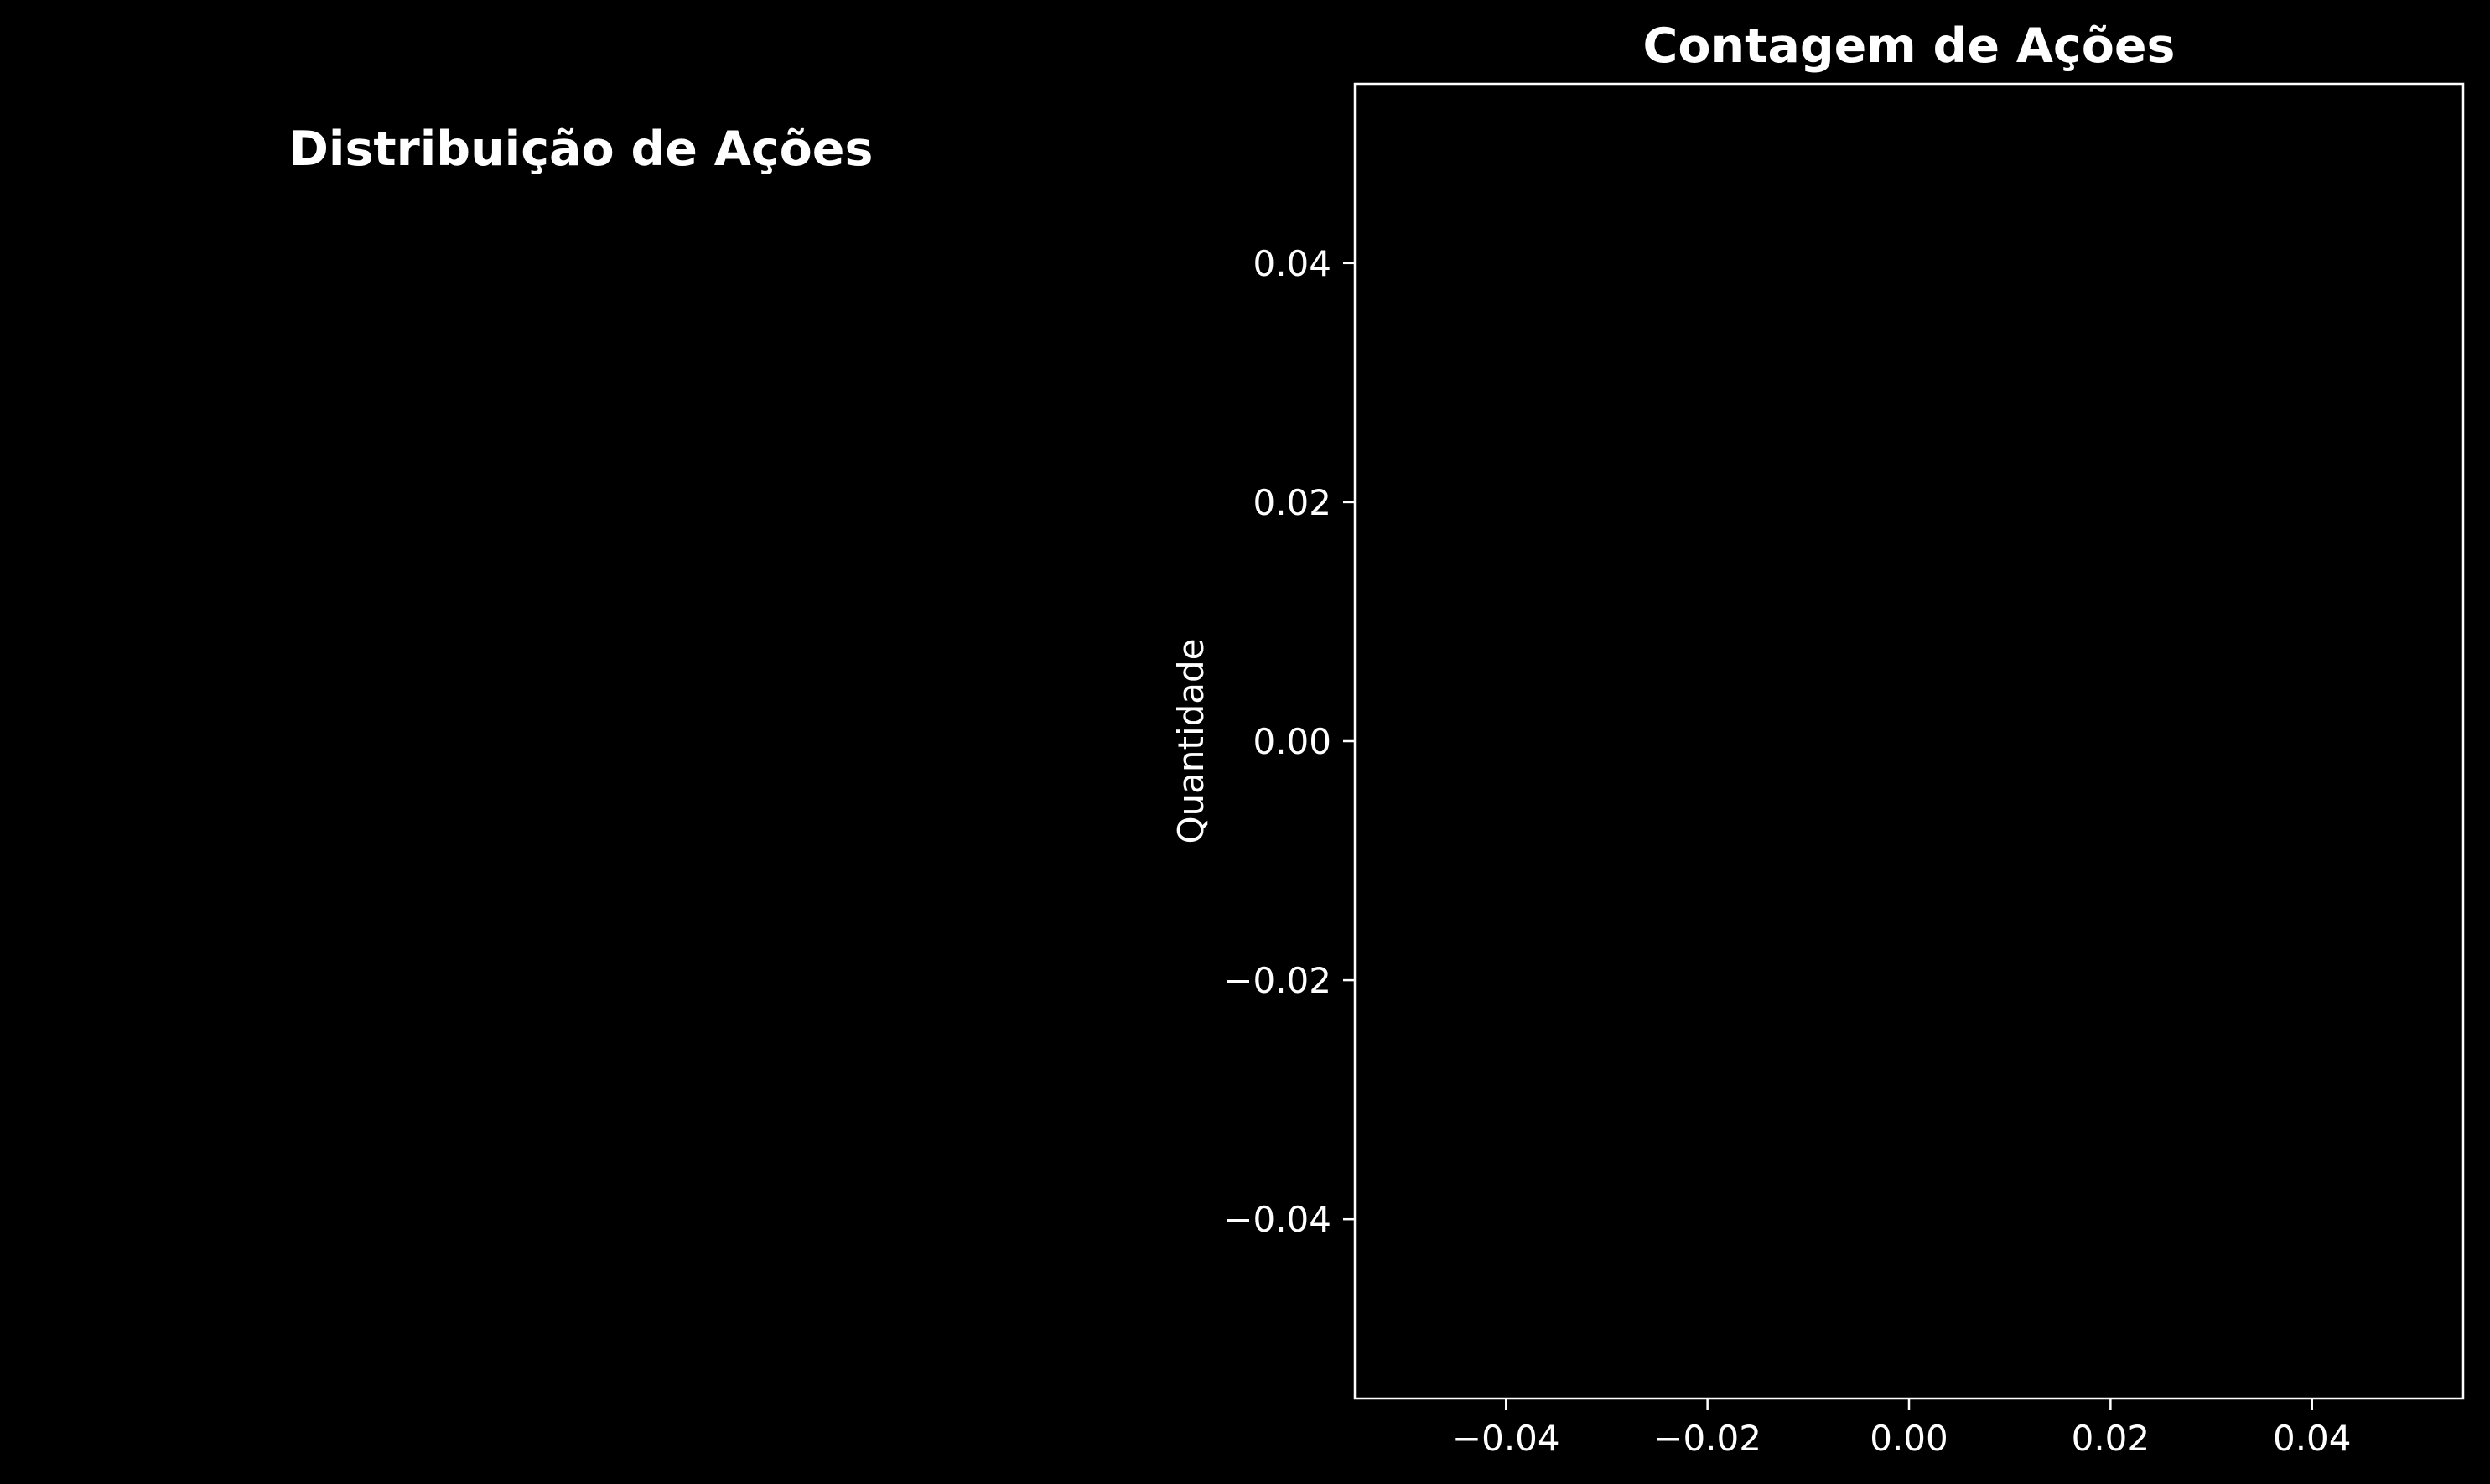 This screenshot has height=1484, width=2490. I want to click on x-tick-label: 0.04, so click(2312, 1438).